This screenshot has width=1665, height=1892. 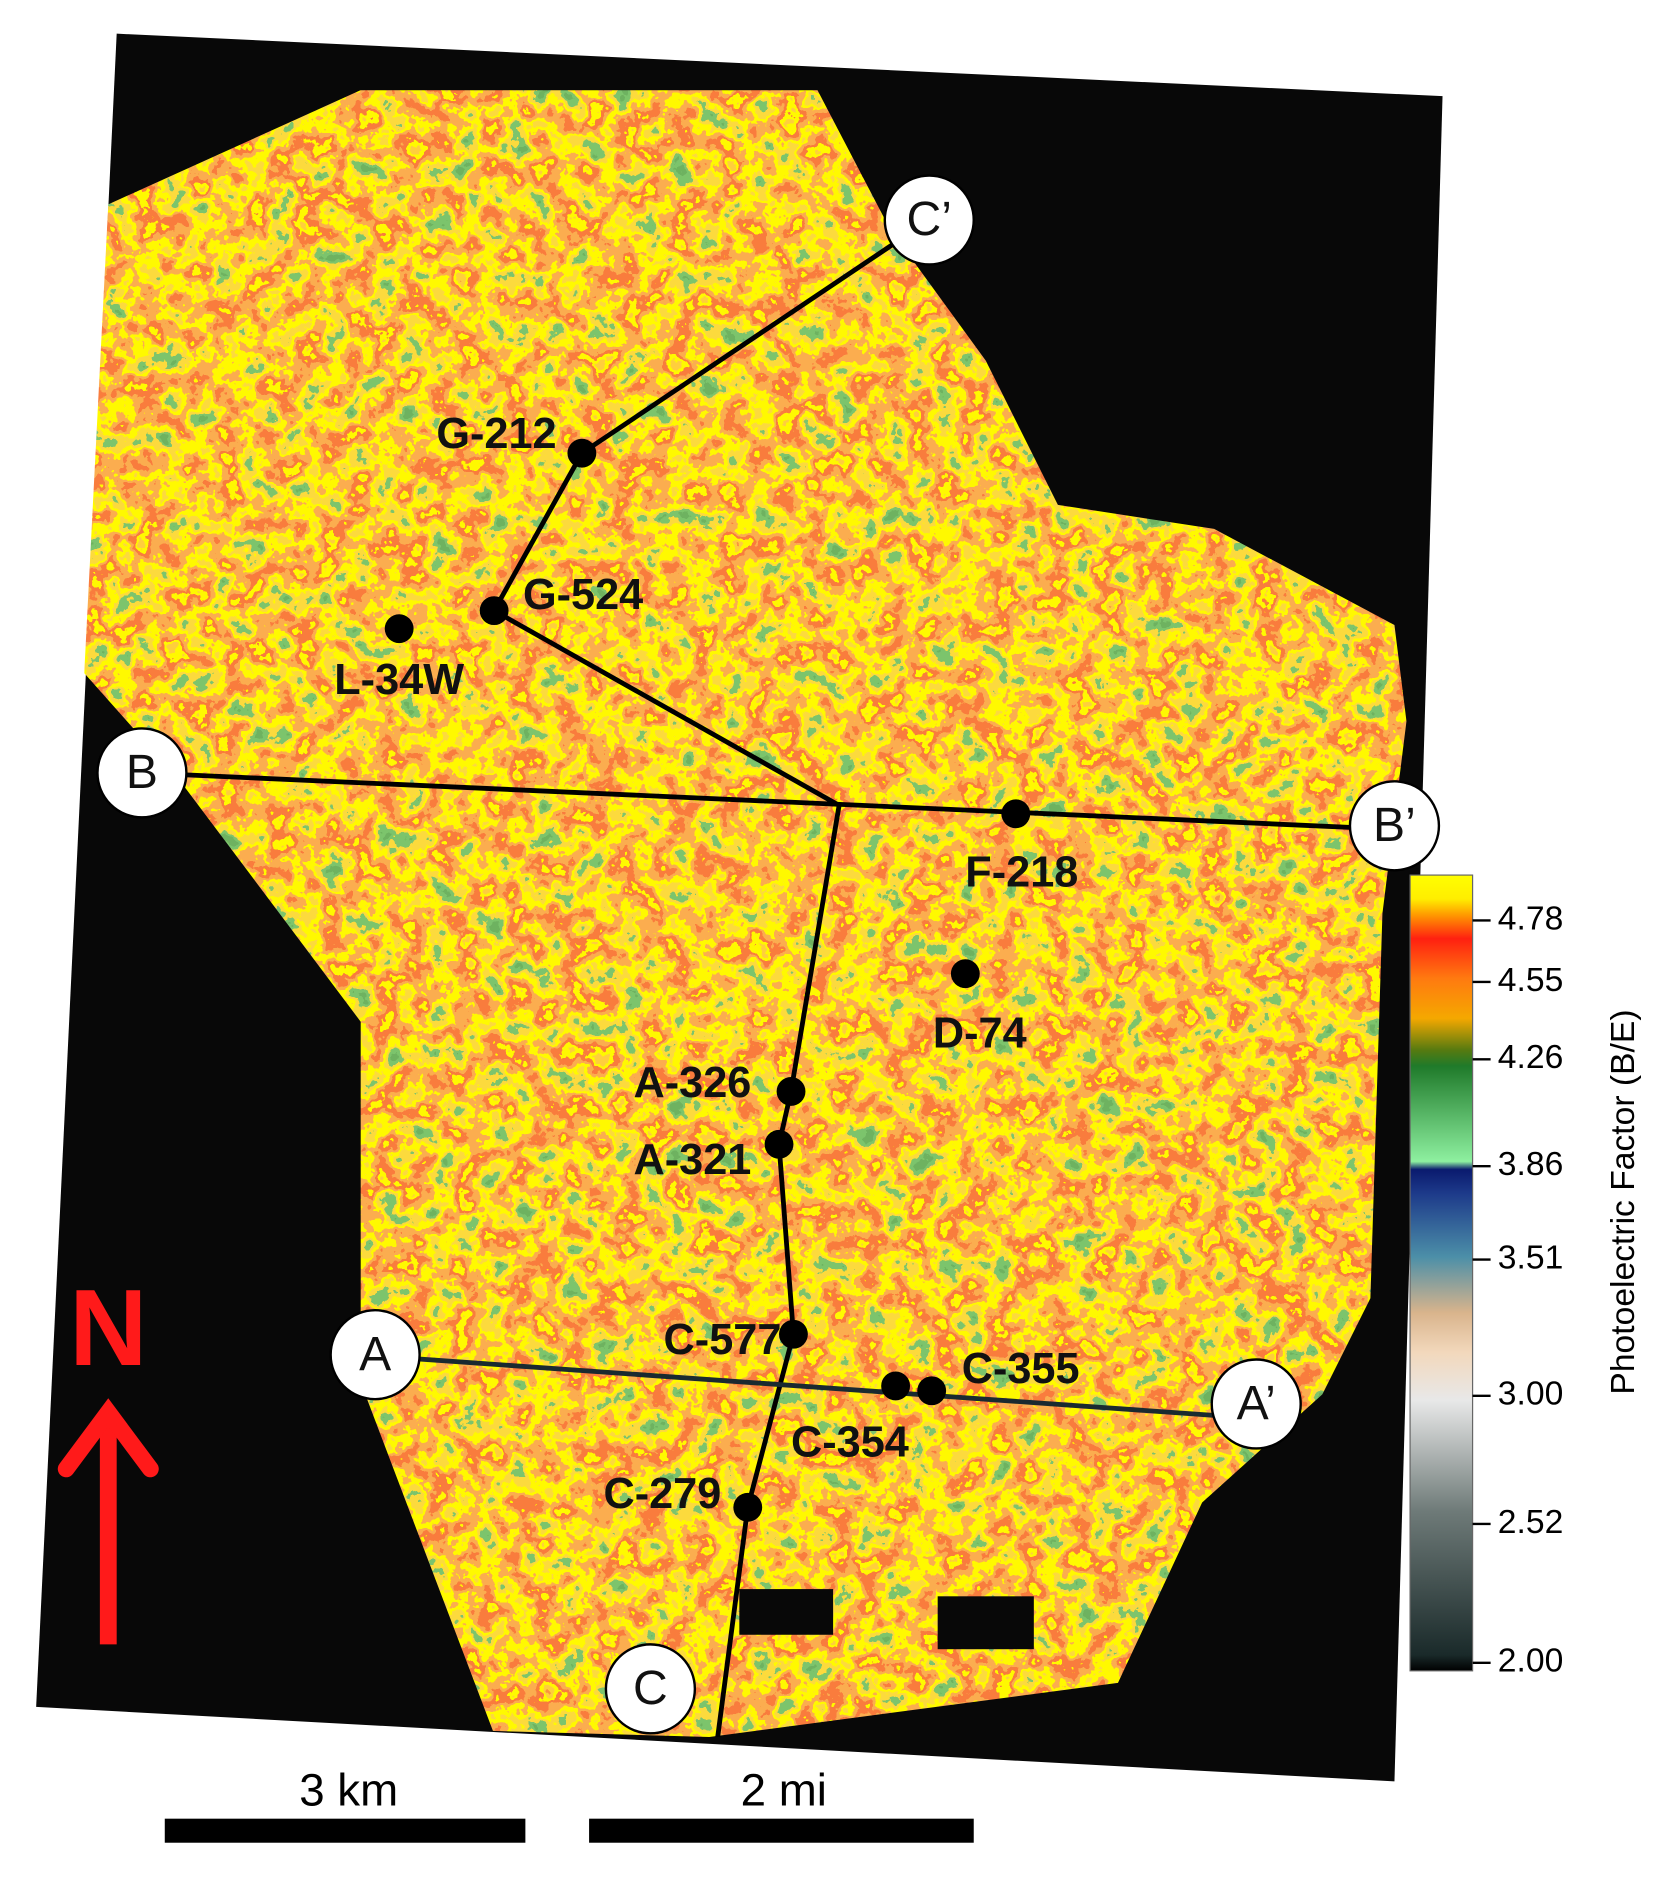 What do you see at coordinates (1530, 1164) in the screenshot?
I see `colorbar-tick-label: 3.86` at bounding box center [1530, 1164].